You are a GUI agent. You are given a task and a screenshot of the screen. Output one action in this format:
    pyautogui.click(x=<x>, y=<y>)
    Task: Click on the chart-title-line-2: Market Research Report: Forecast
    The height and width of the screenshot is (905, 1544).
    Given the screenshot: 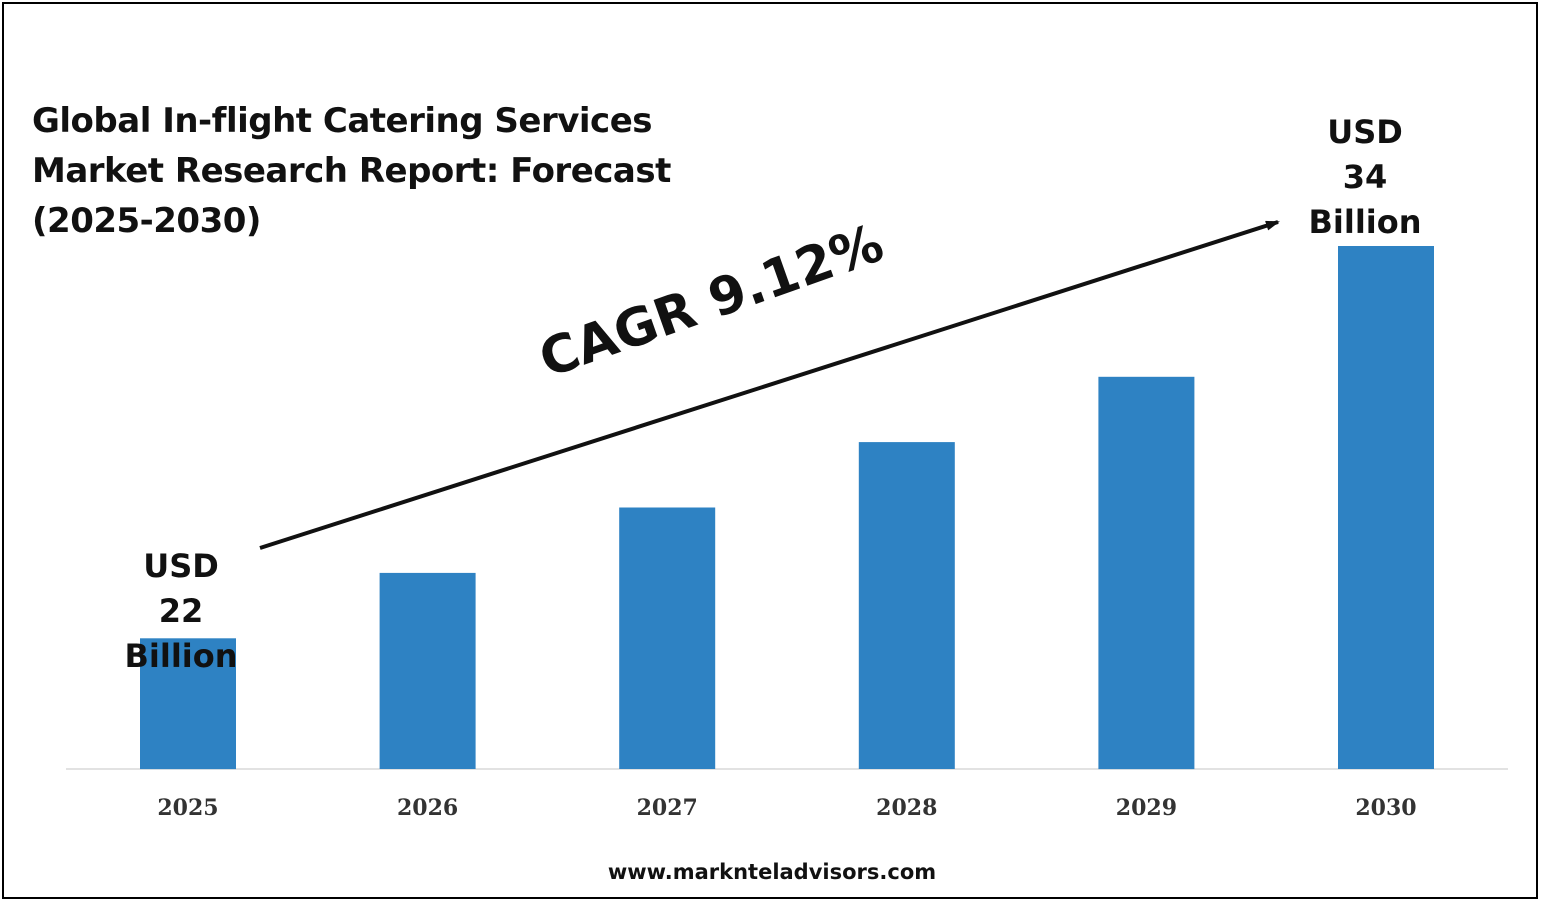 What is the action you would take?
    pyautogui.click(x=351, y=171)
    